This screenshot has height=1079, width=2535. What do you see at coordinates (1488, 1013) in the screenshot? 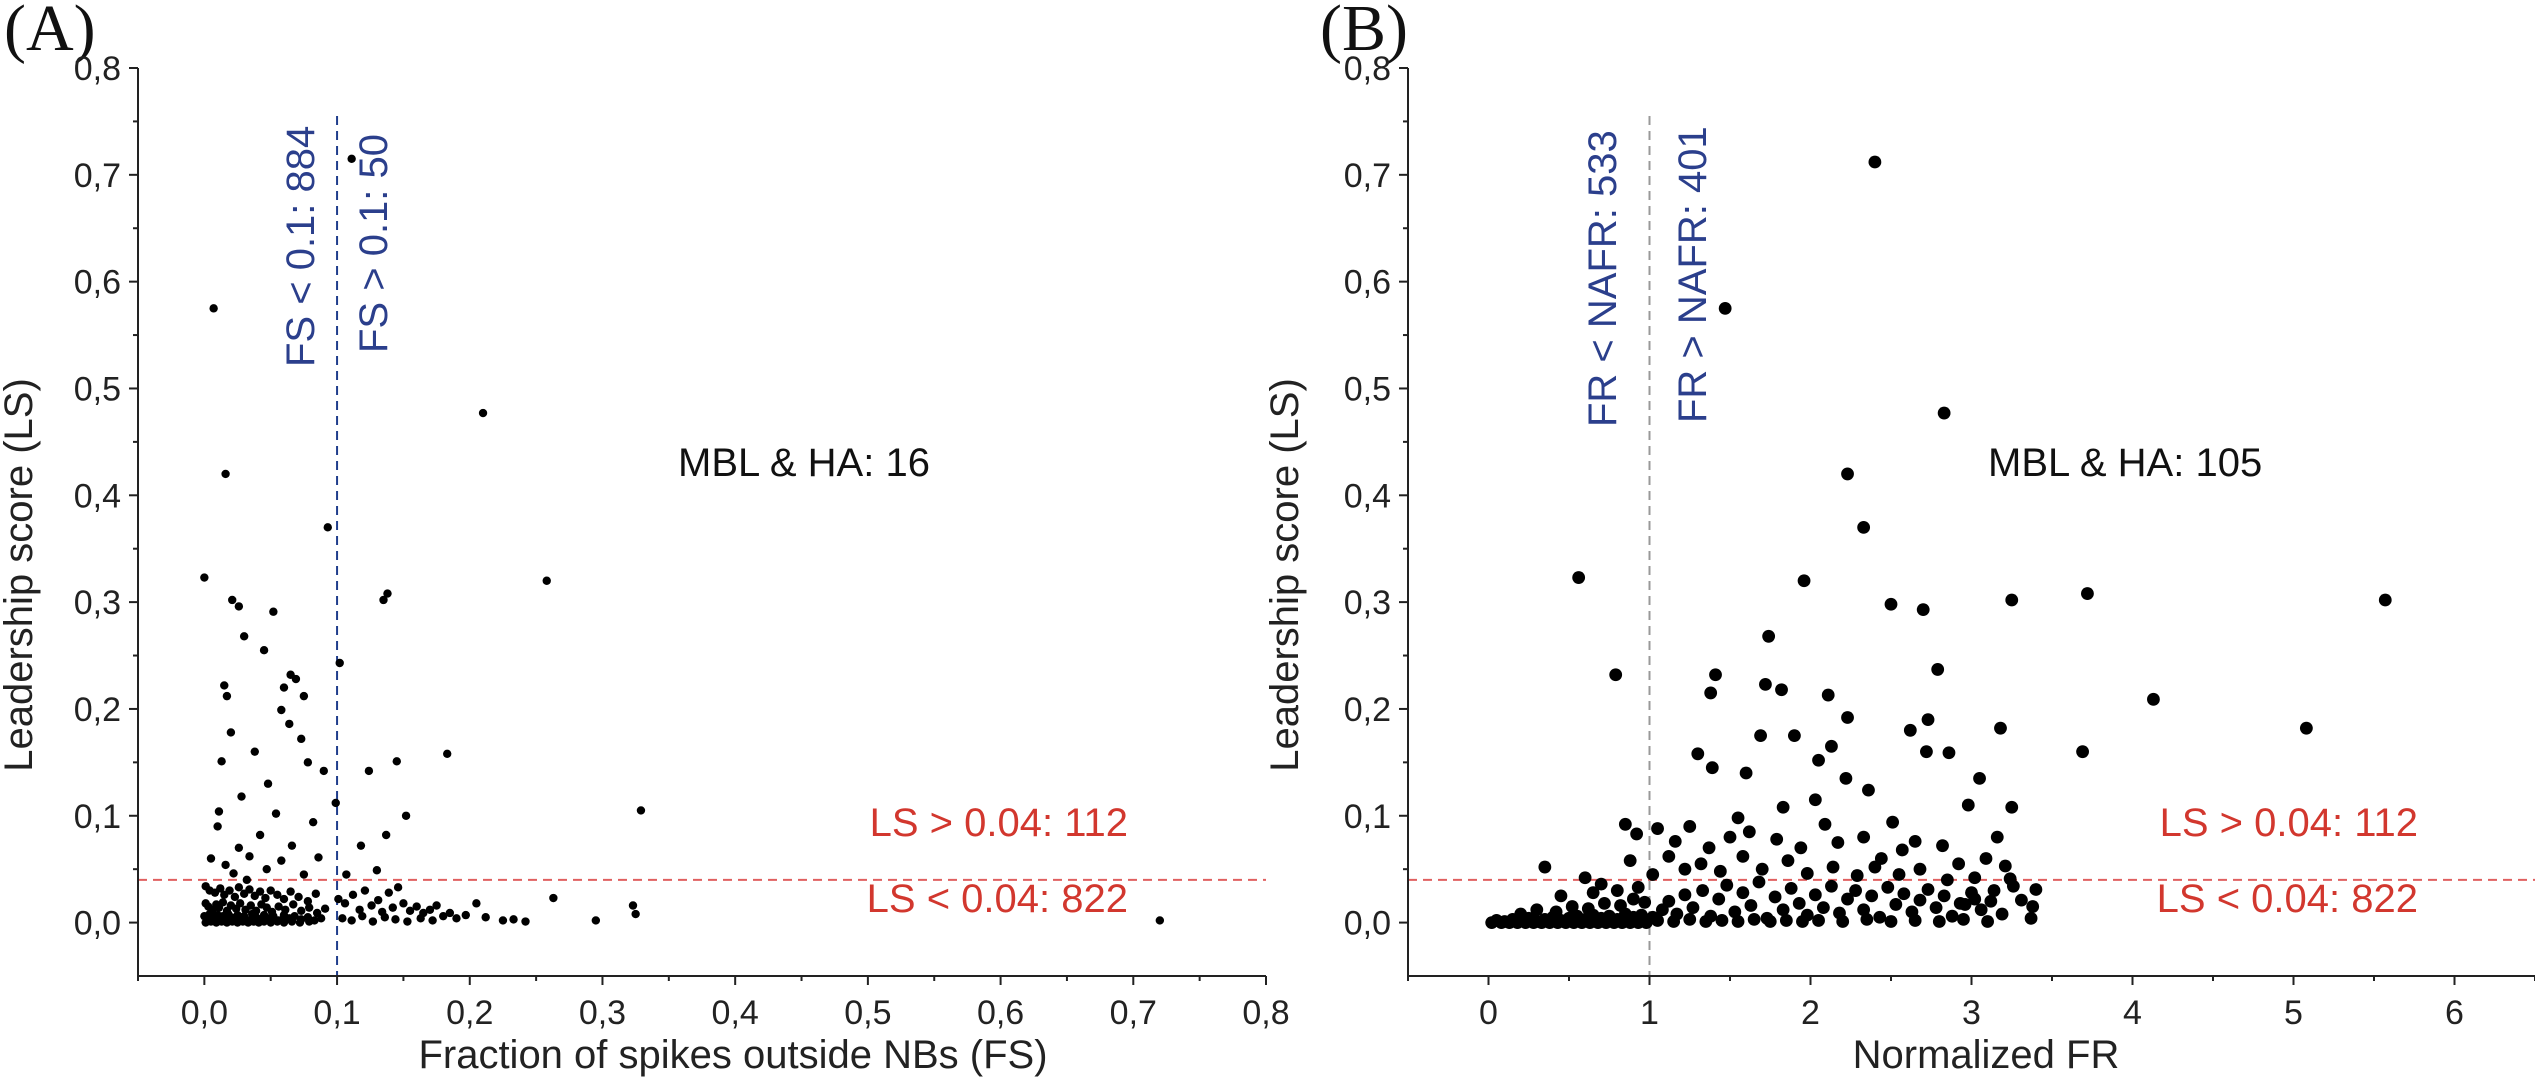
I see `x-tick-label: 0` at bounding box center [1488, 1013].